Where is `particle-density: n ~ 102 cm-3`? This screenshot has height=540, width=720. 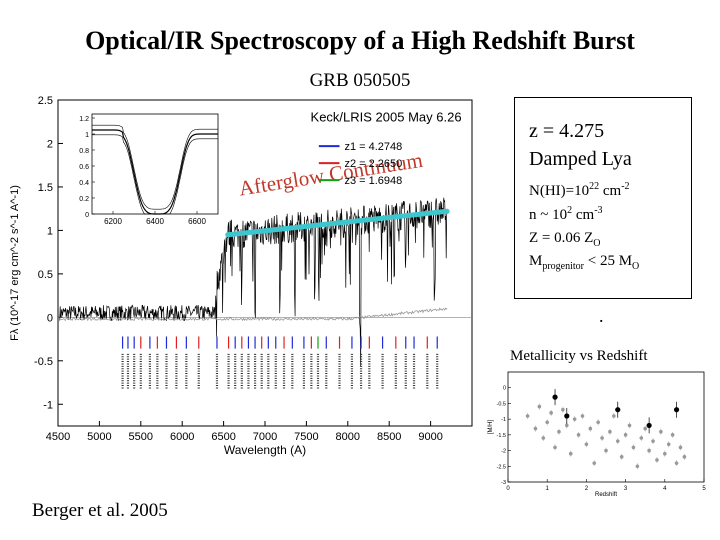
particle-density: n ~ 102 cm-3 is located at coordinates (566, 214).